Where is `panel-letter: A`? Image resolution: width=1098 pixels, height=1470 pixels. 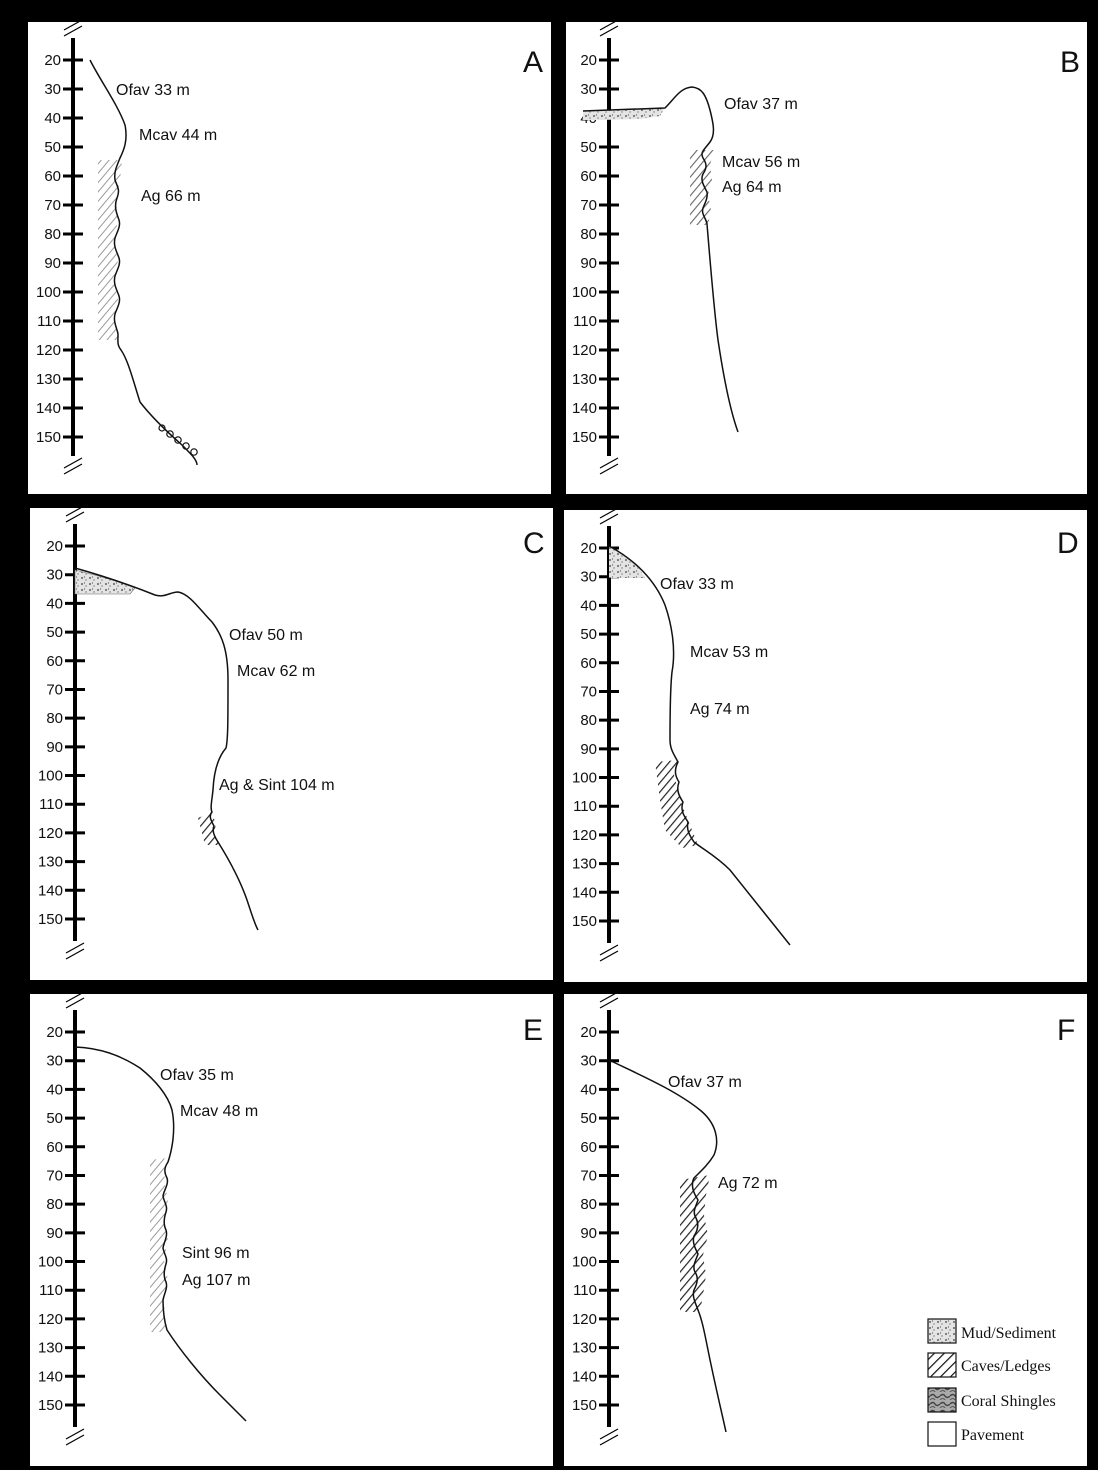 panel-letter: A is located at coordinates (533, 62).